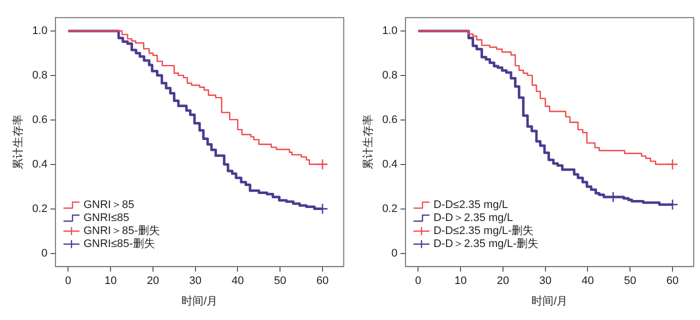  I want to click on legend-label: GNRI≤85, so click(106, 218).